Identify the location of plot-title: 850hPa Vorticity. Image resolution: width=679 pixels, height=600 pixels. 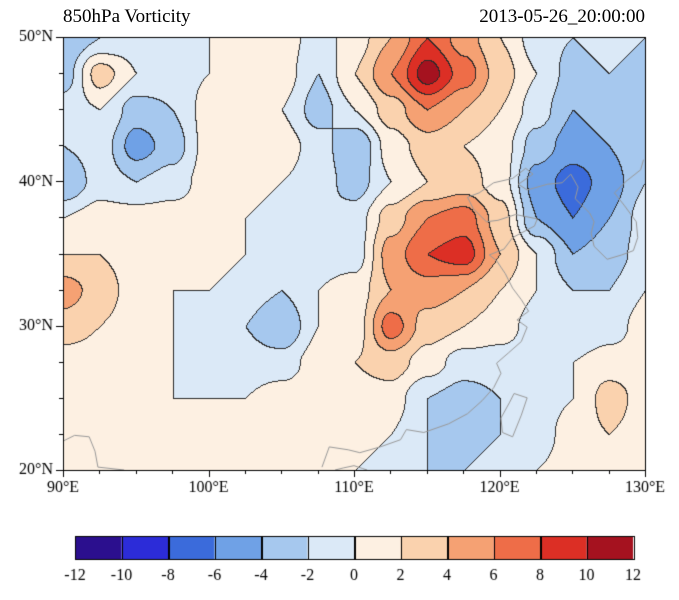
(127, 16).